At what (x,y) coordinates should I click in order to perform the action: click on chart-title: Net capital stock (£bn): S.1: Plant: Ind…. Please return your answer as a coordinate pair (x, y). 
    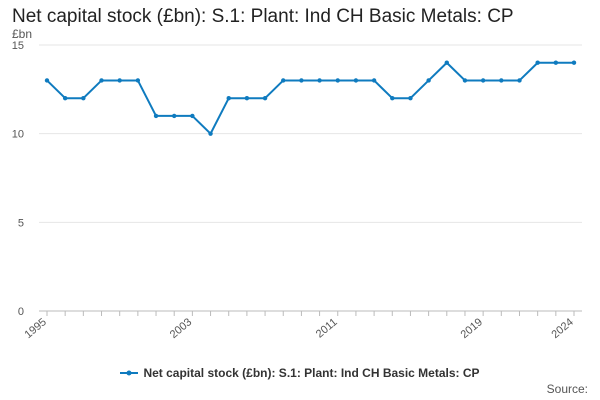
    Looking at the image, I should click on (263, 16).